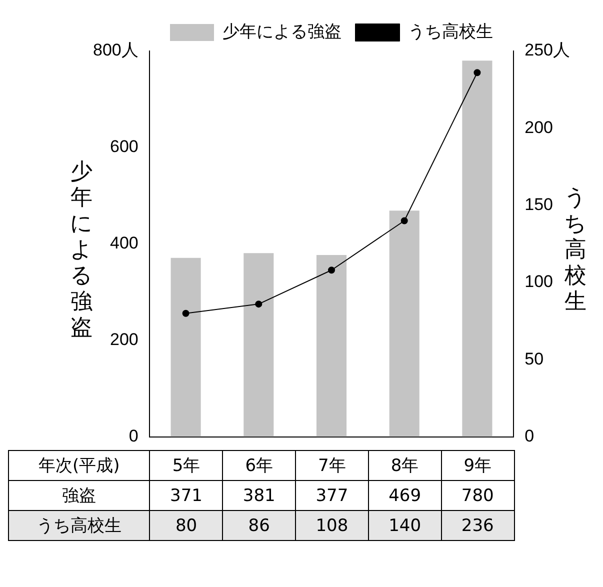  I want to click on data-label: 236, so click(477, 525).